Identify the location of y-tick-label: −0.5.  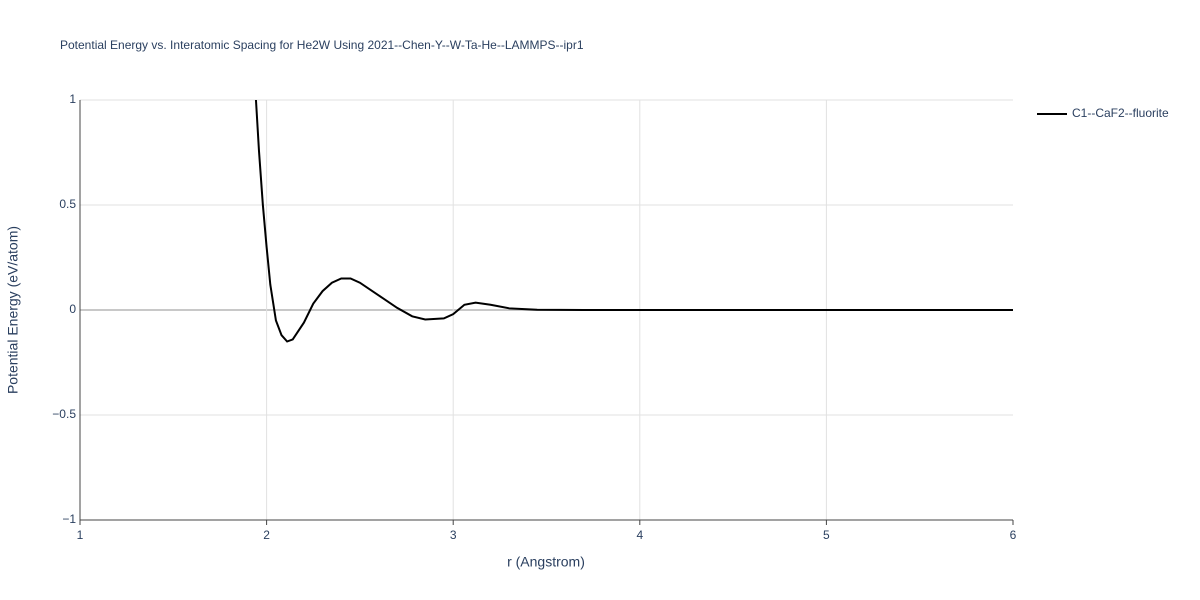
(64, 414).